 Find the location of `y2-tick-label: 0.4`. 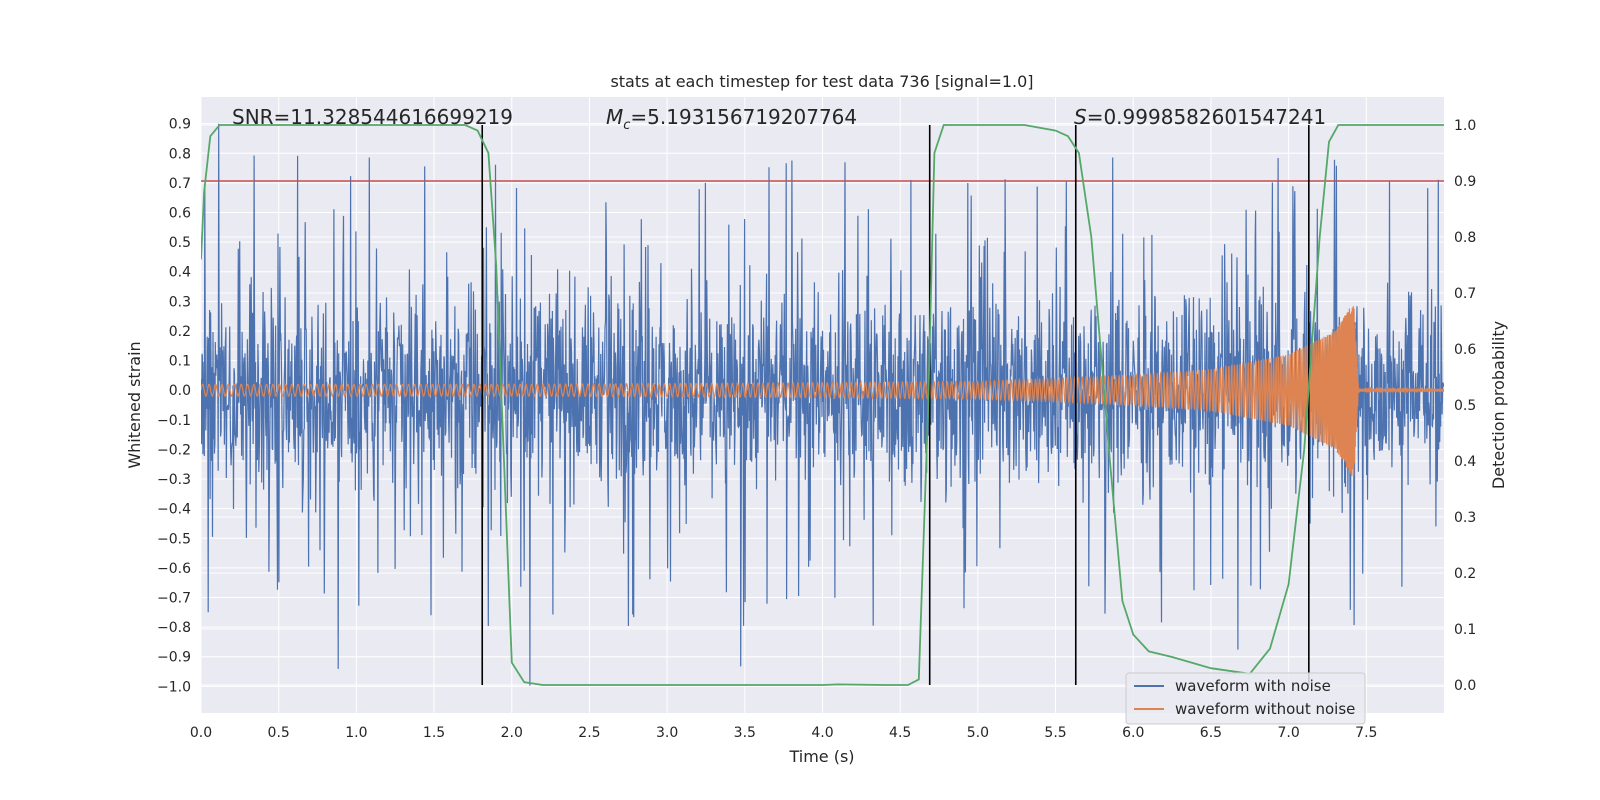

y2-tick-label: 0.4 is located at coordinates (1465, 462).